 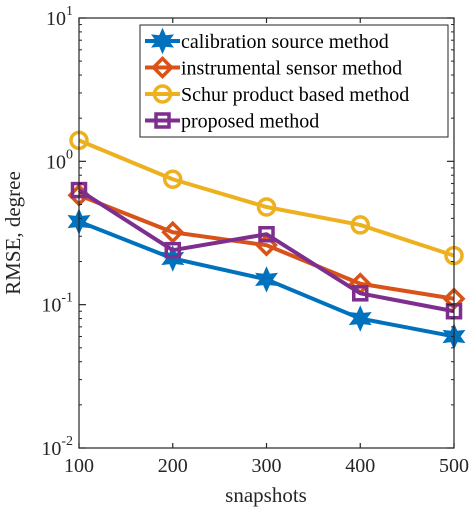 I want to click on x-tick-label: 500, so click(x=454, y=466).